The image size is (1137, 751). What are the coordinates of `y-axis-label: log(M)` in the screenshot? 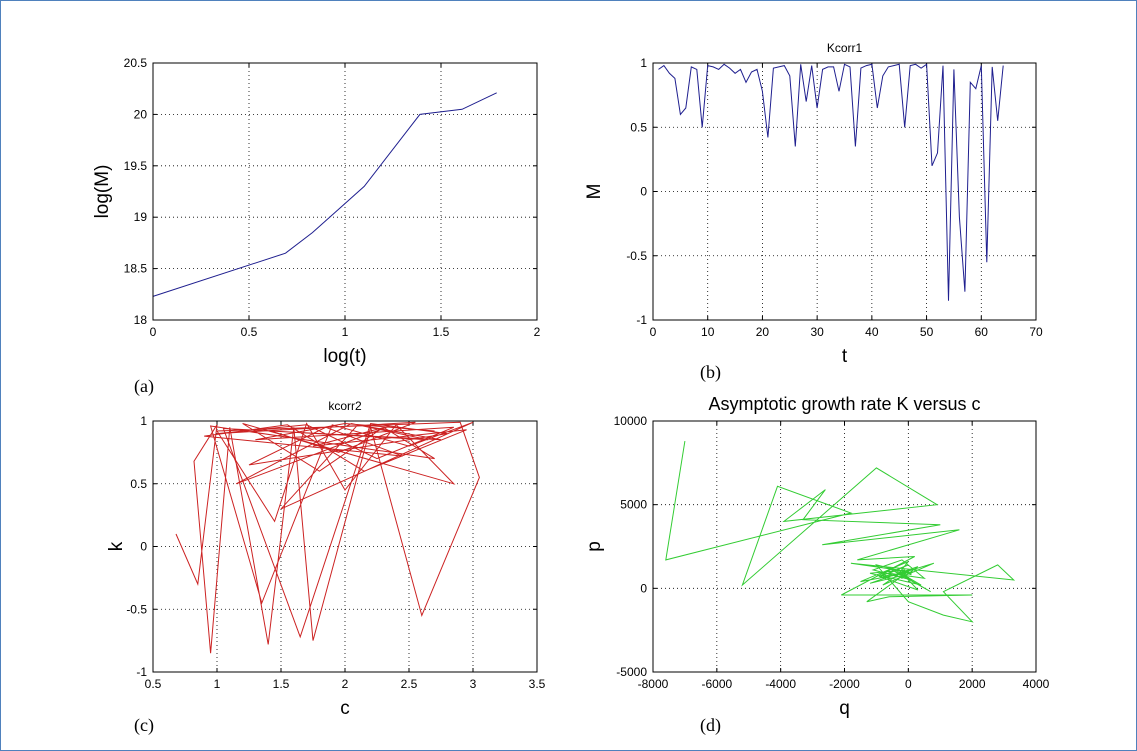 It's located at (102, 192).